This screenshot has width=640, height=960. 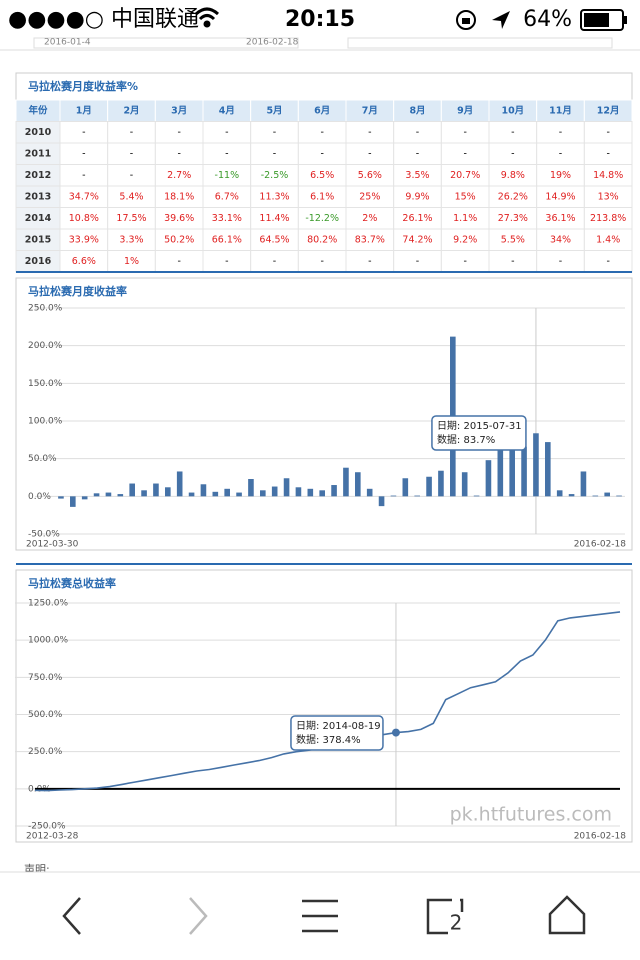 What do you see at coordinates (38, 132) in the screenshot?
I see `year-text: 2010` at bounding box center [38, 132].